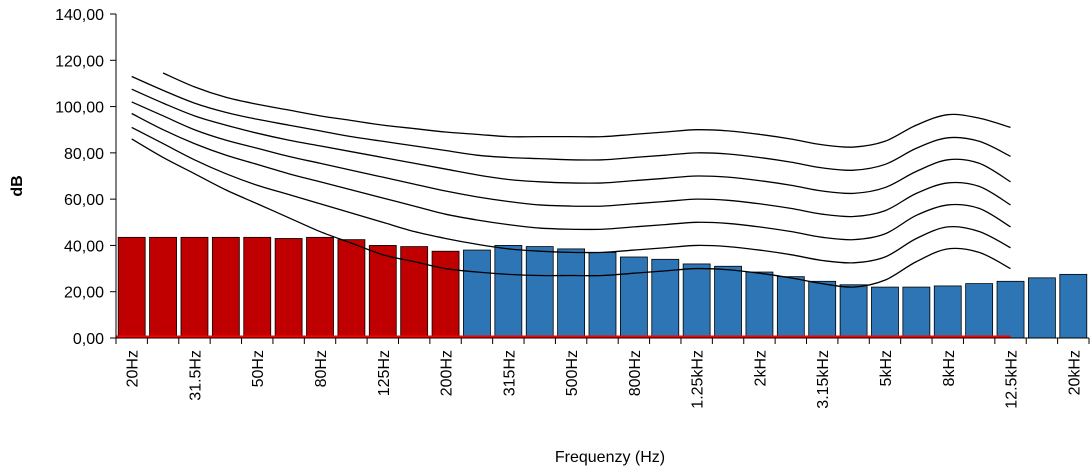 The width and height of the screenshot is (1092, 472). What do you see at coordinates (572, 373) in the screenshot?
I see `x-tick-label-7: 500Hz` at bounding box center [572, 373].